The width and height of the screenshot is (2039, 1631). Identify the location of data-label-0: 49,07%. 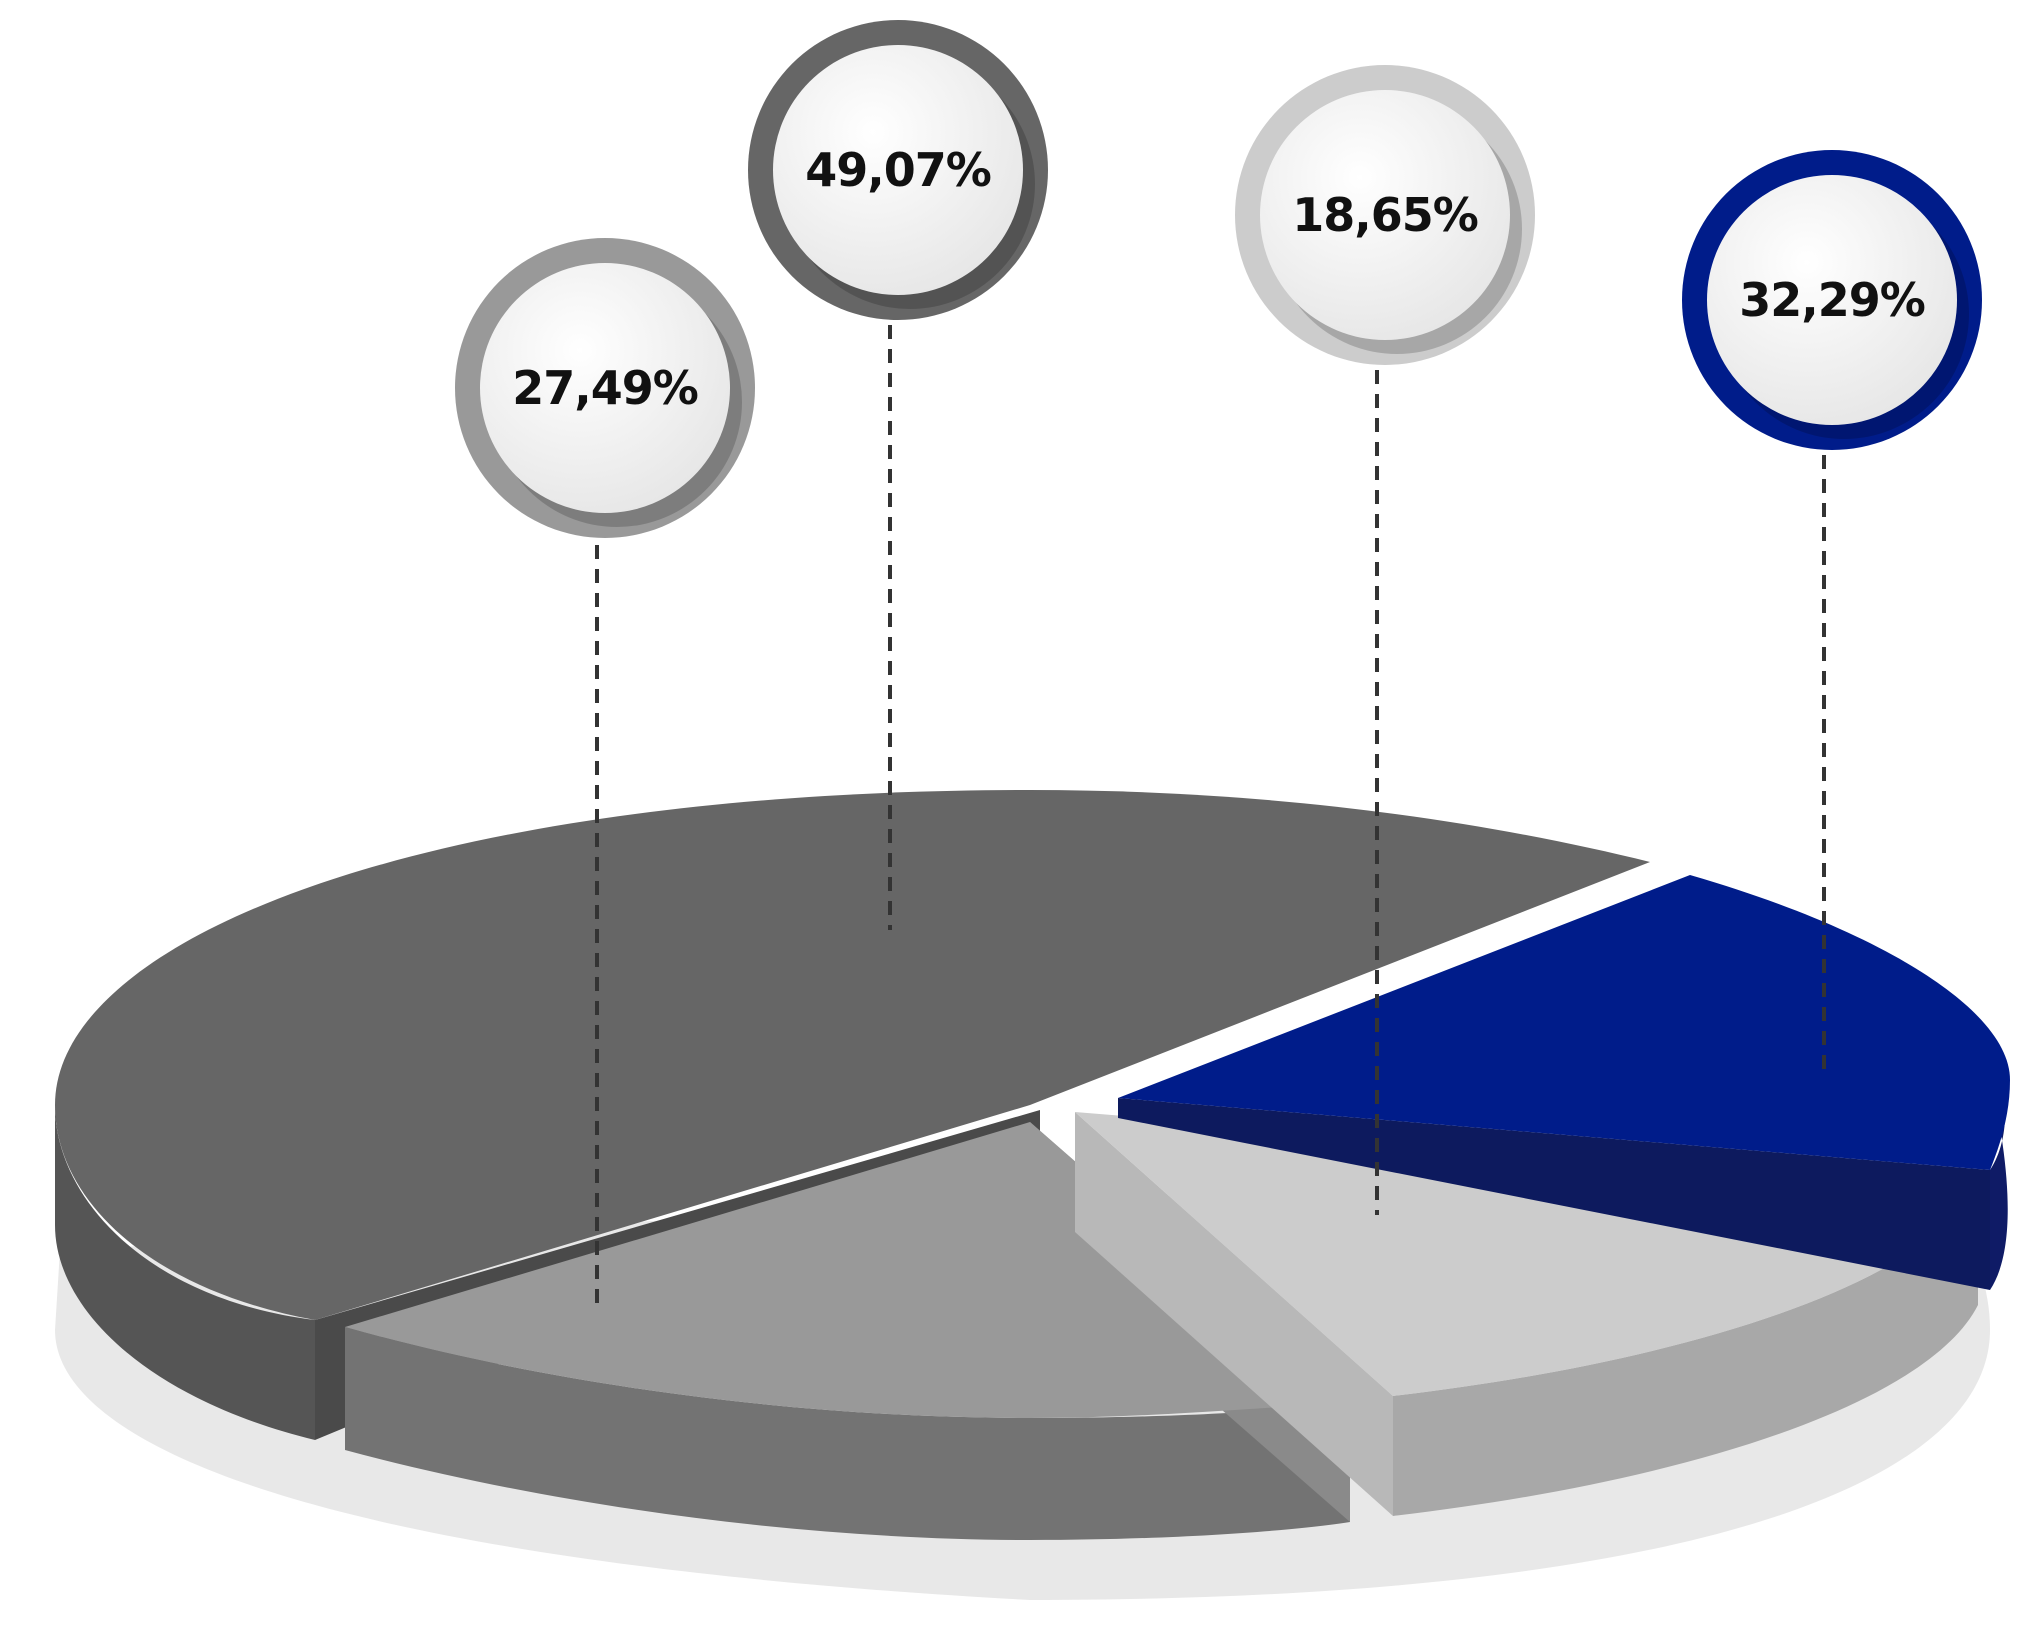
(898, 170).